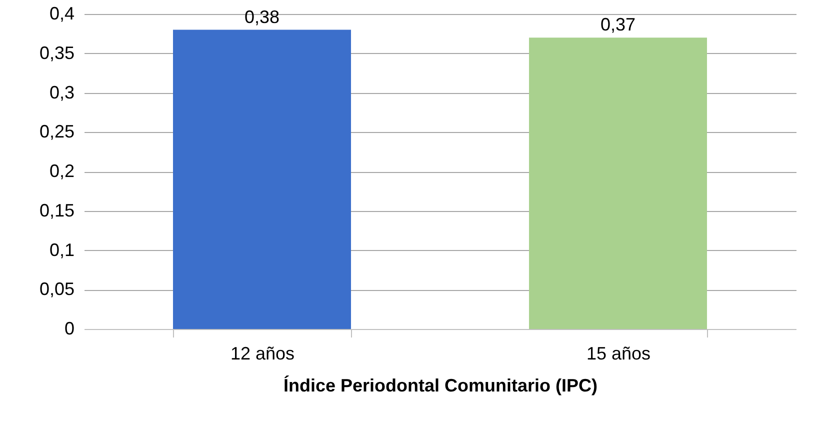  Describe the element at coordinates (262, 16) in the screenshot. I see `data-label: 0,38` at that location.